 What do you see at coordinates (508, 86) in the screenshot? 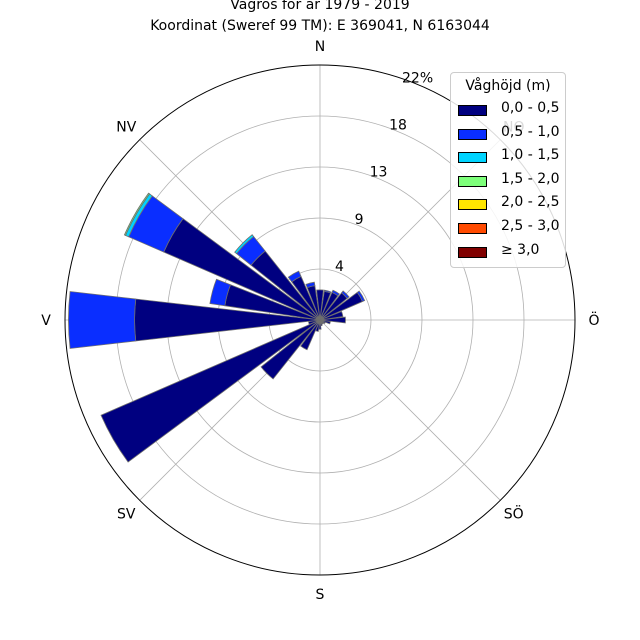
I see `legend-title: Våghöjd (m)` at bounding box center [508, 86].